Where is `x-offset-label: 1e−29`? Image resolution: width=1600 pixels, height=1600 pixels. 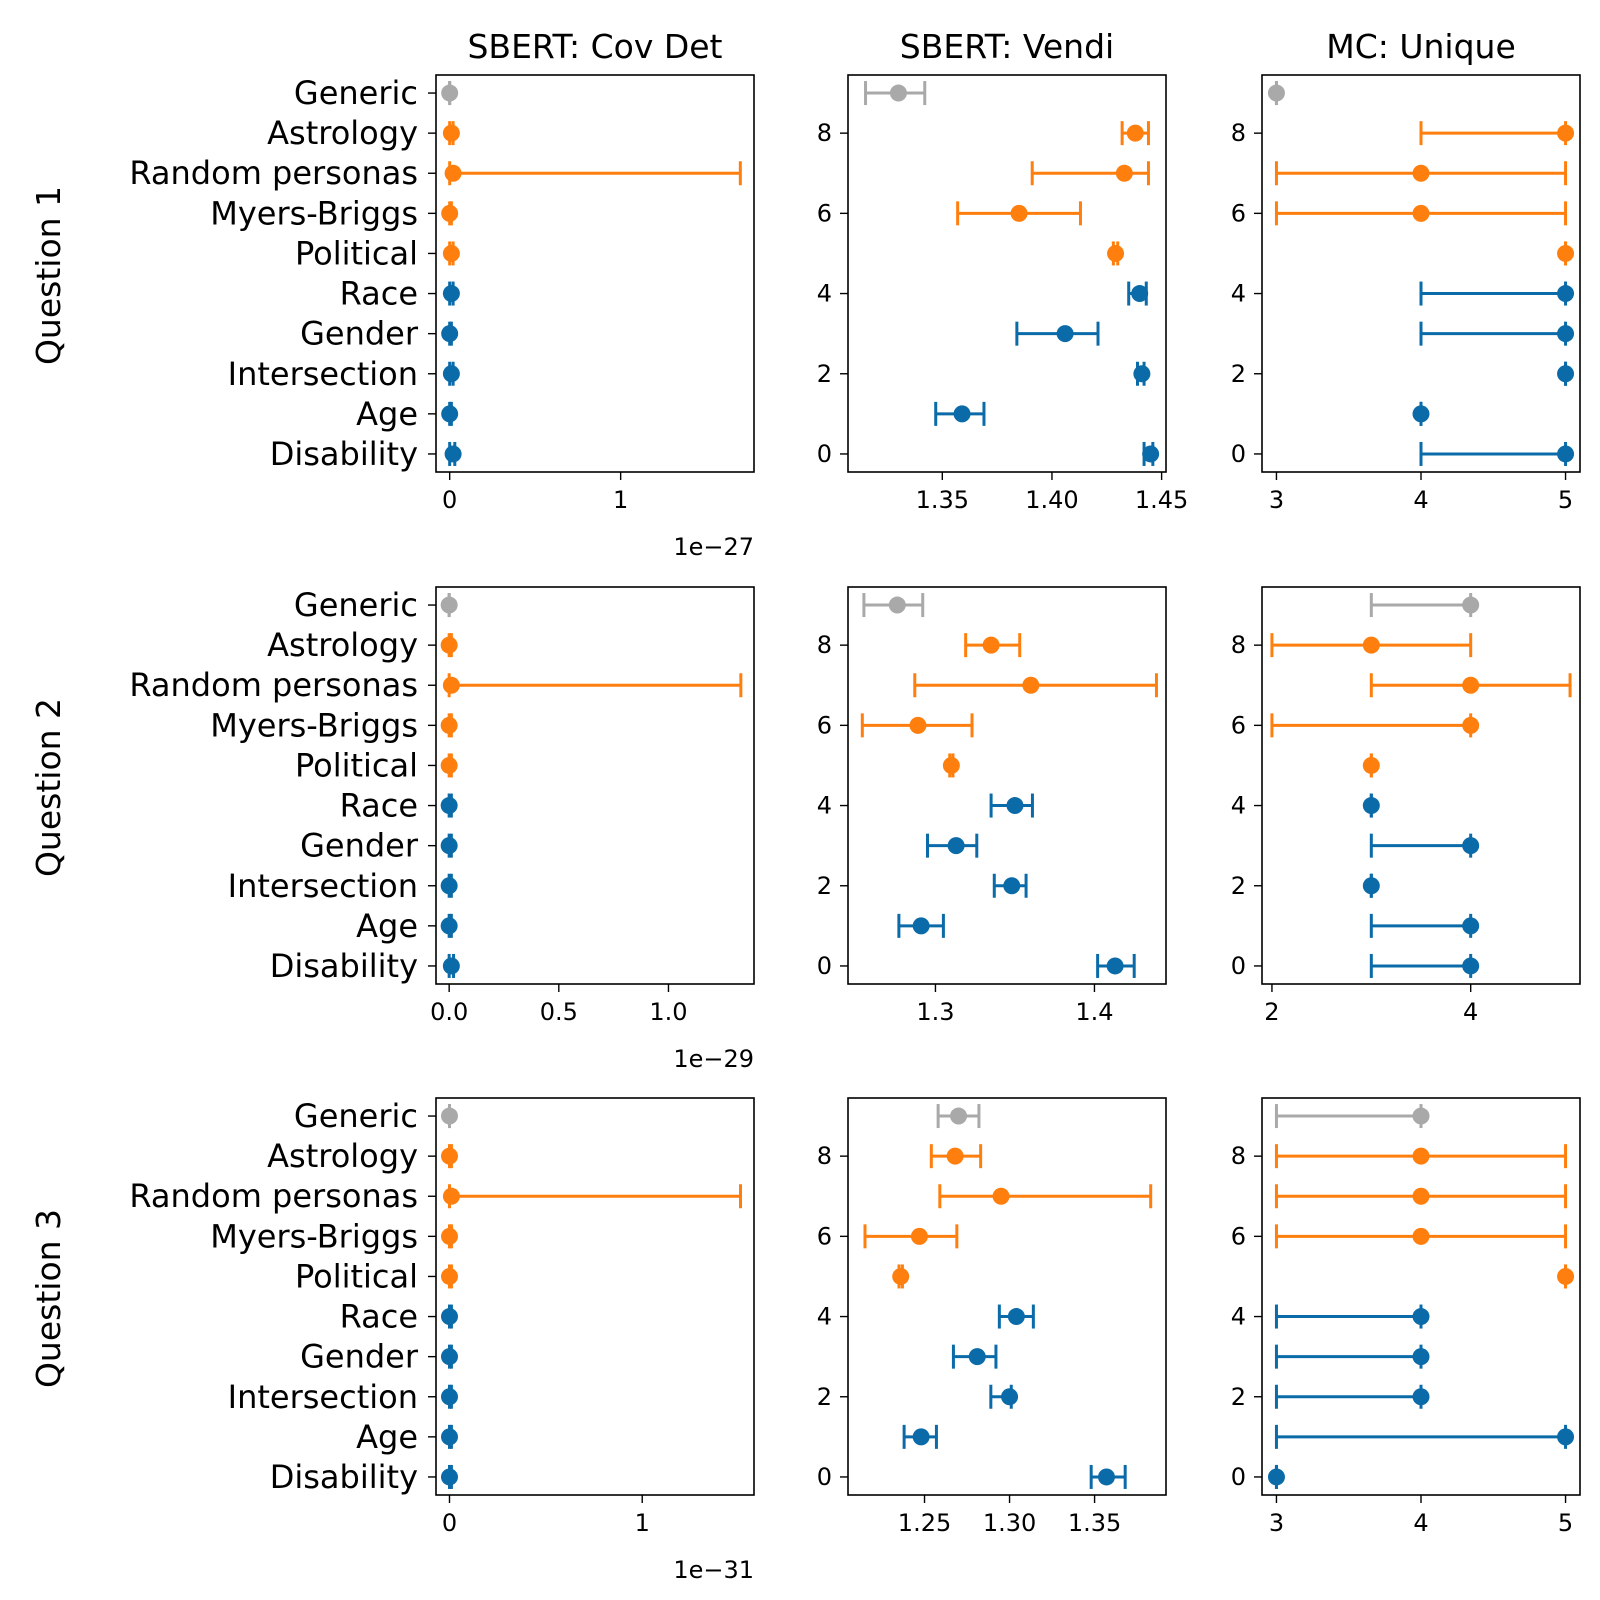
x-offset-label: 1e−29 is located at coordinates (713, 1059).